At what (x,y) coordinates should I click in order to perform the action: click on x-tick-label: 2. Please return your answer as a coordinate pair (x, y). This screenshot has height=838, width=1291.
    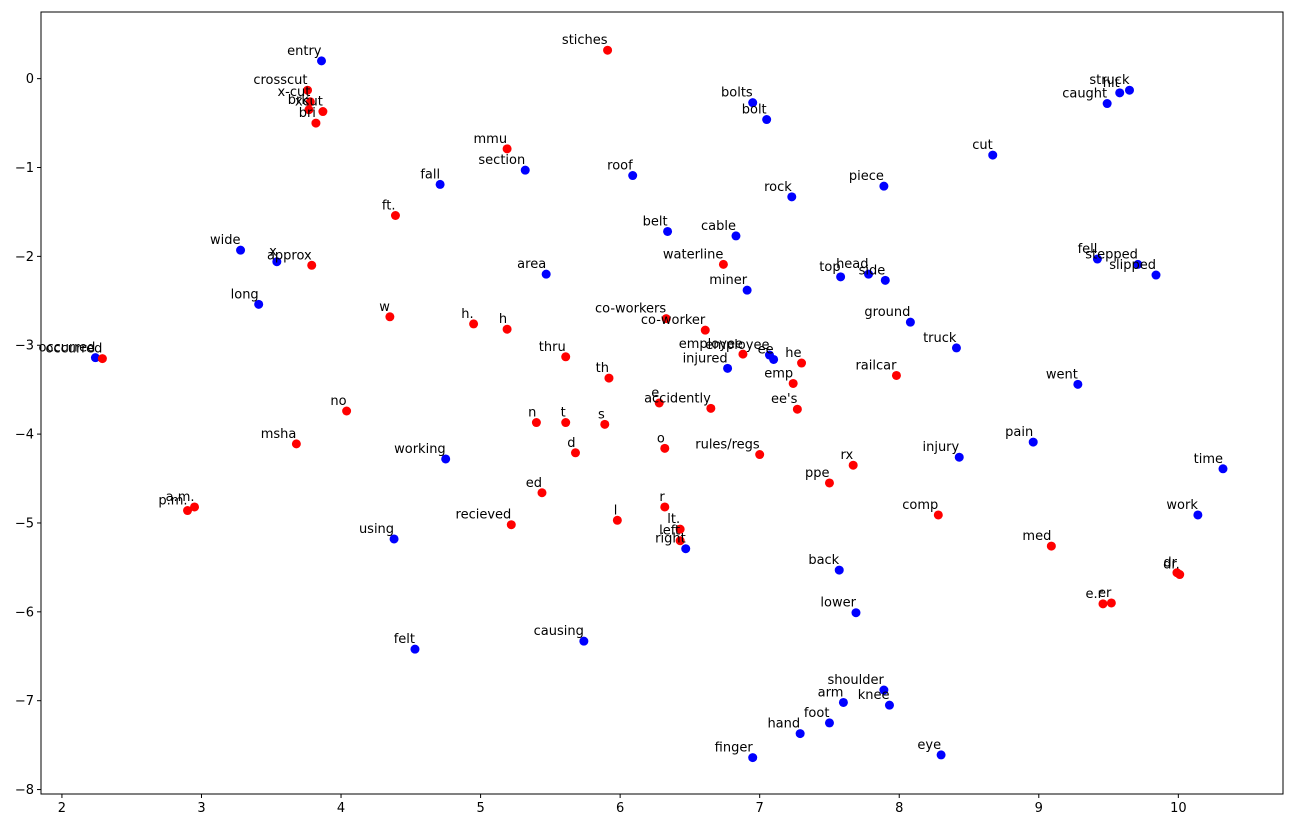
    Looking at the image, I should click on (62, 808).